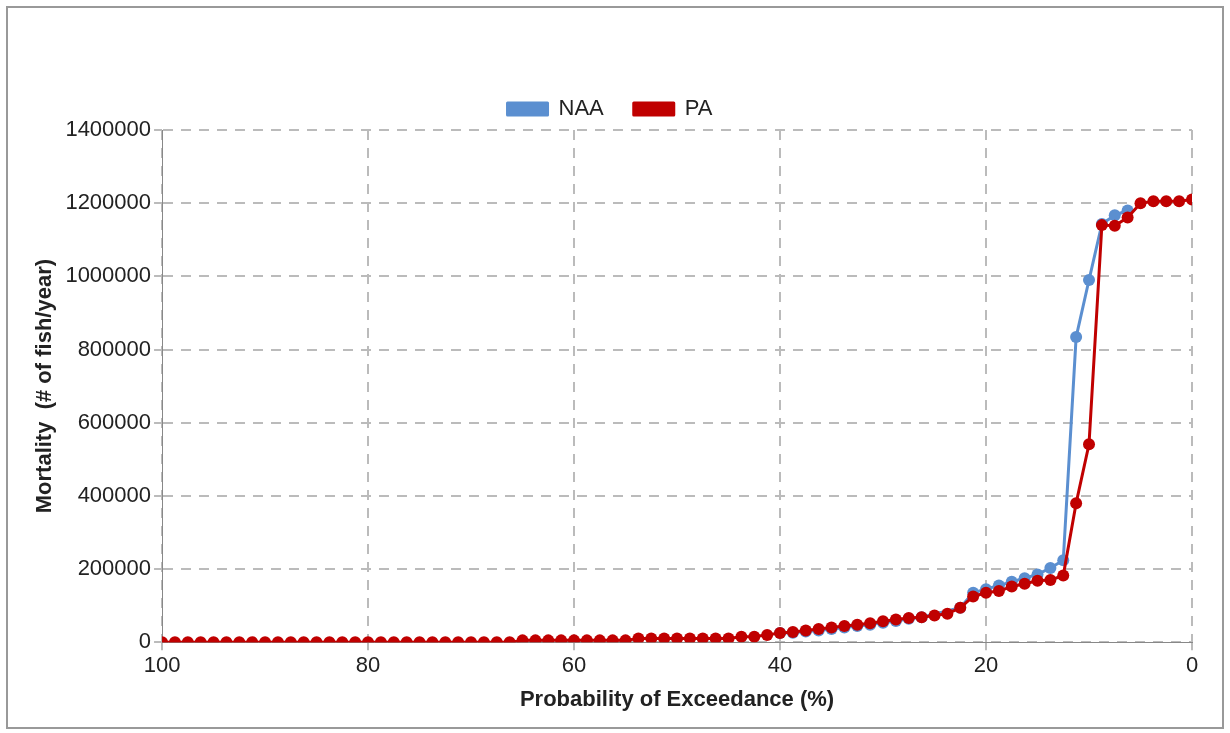  Describe the element at coordinates (780, 665) in the screenshot. I see `x-tick-label: 40` at that location.